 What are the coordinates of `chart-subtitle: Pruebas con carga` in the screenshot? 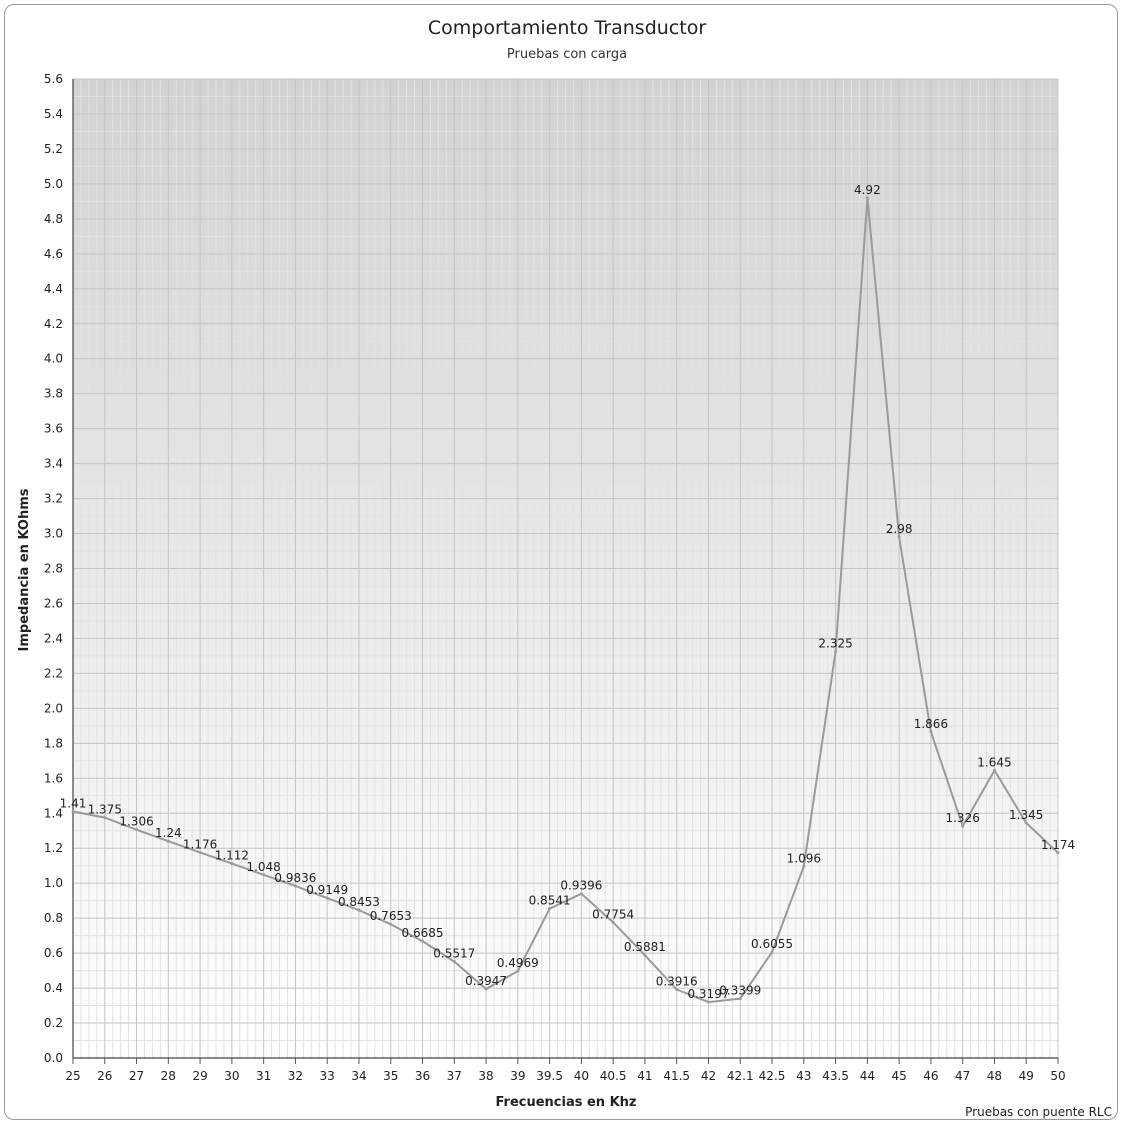 It's located at (567, 54).